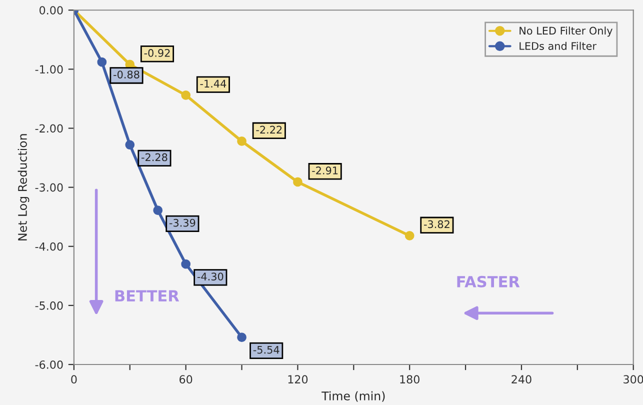 Image resolution: width=643 pixels, height=405 pixels. Describe the element at coordinates (49, 187) in the screenshot. I see `y-tick-label: -3.00` at that location.